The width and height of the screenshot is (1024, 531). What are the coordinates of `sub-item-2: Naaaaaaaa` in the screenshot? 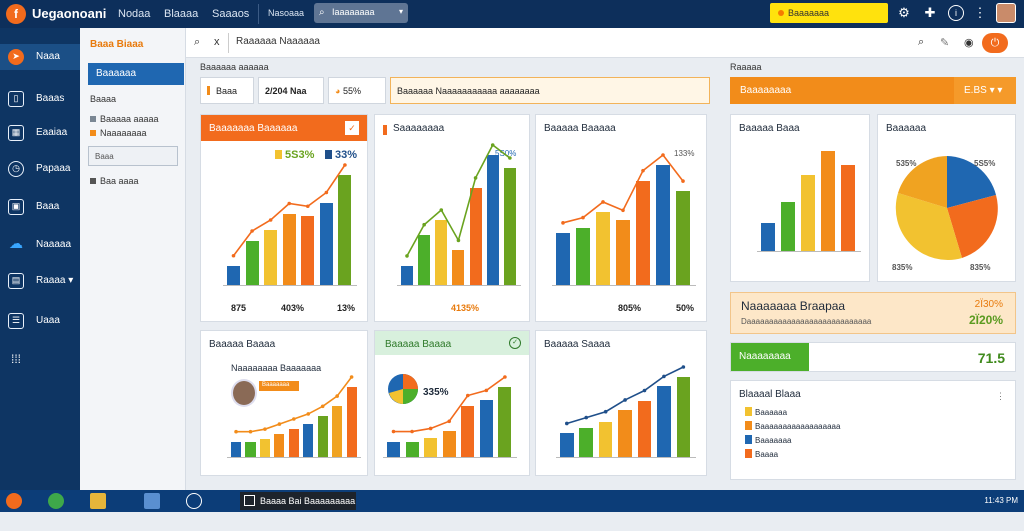 It's located at (118, 133).